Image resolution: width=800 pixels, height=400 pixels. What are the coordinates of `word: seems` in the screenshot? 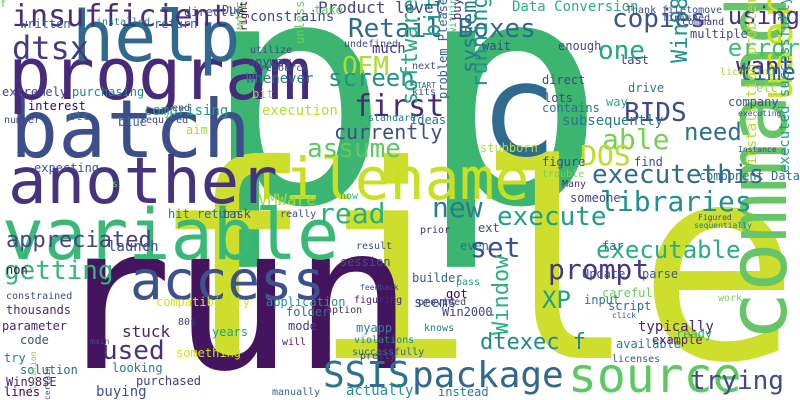 It's located at (435, 303).